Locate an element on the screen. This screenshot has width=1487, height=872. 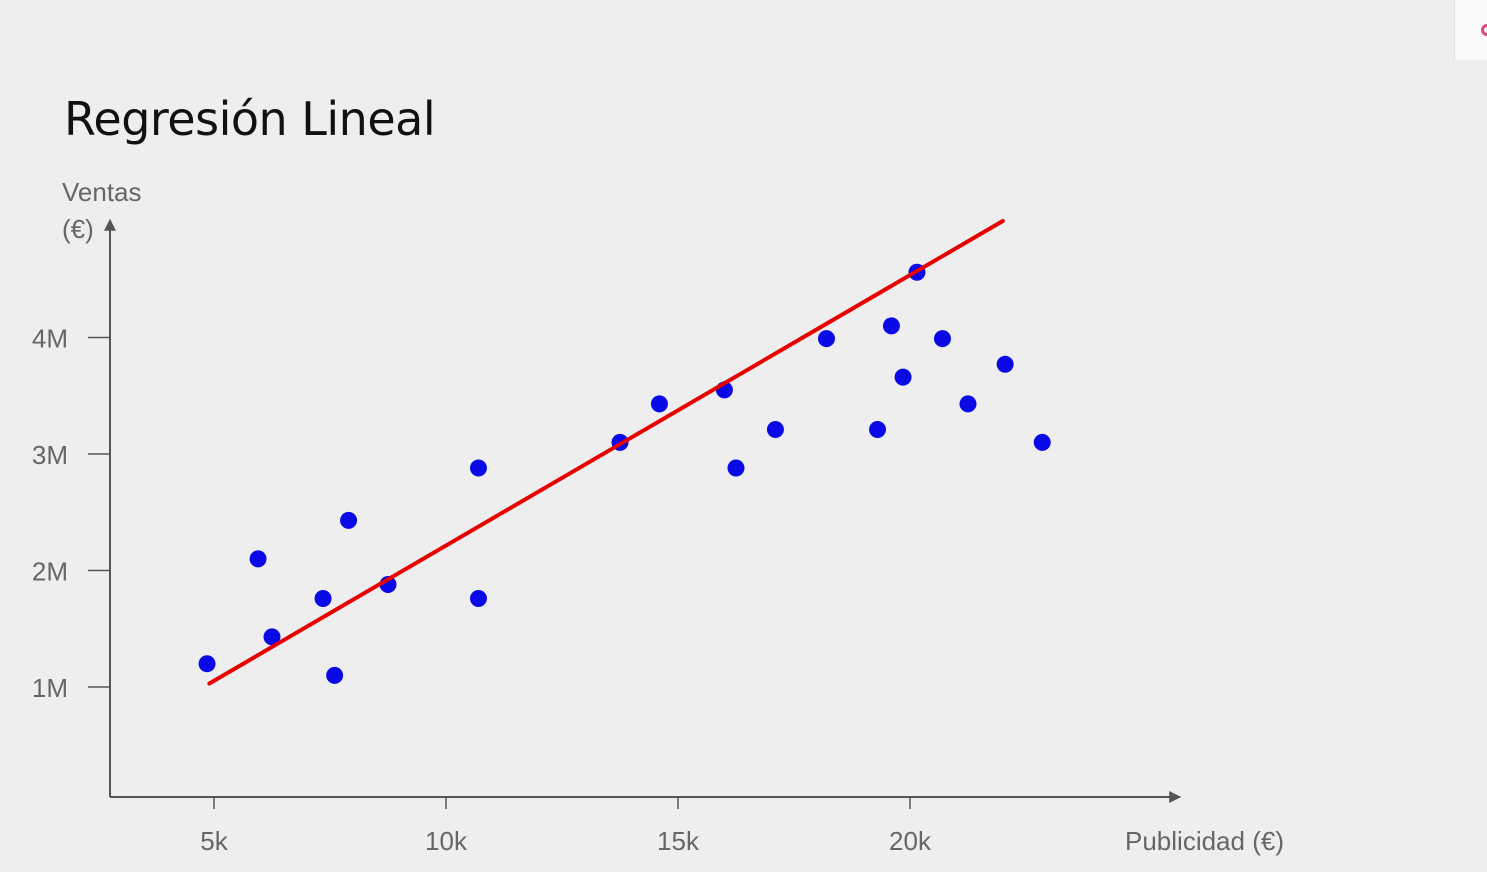
y-axis-label-line-2: (€) is located at coordinates (78, 229).